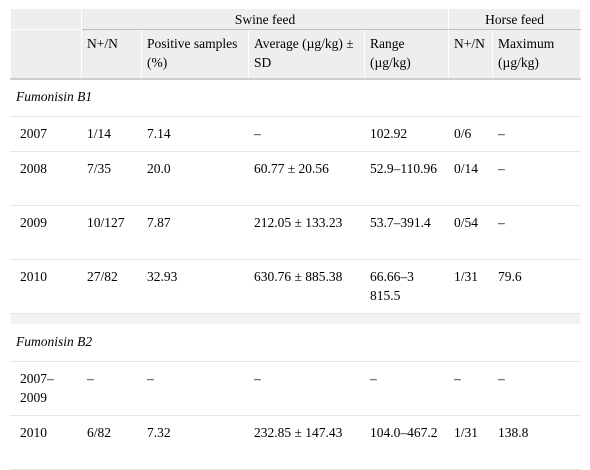 This screenshot has width=590, height=470. I want to click on cell-n-swine: 27/82, so click(111, 286).